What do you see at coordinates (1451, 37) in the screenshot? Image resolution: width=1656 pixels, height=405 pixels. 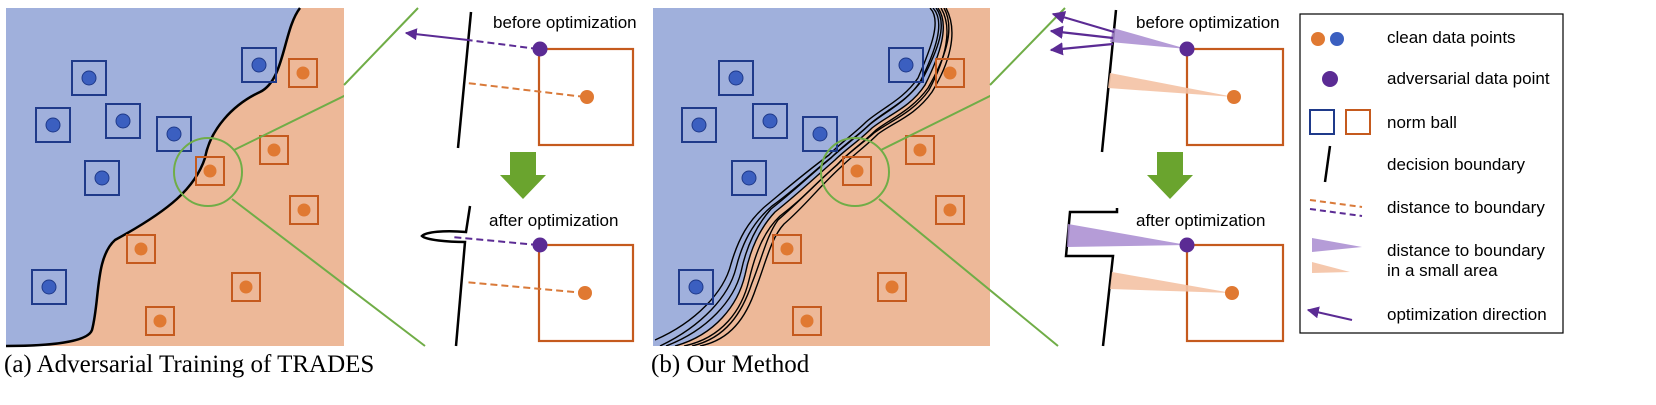 I see `legend-label: clean data points` at bounding box center [1451, 37].